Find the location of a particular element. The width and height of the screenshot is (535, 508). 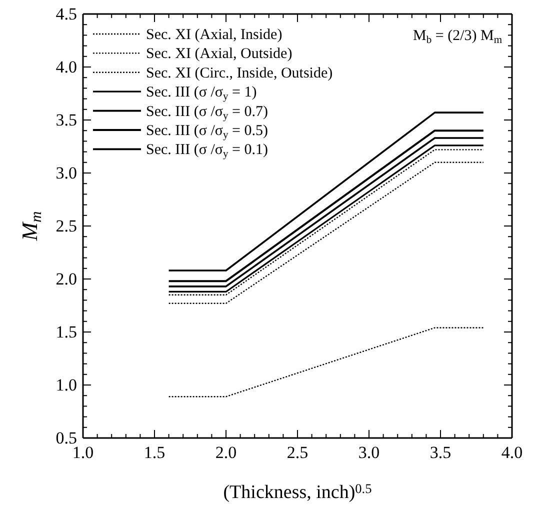

y-tick-label: 4.0 is located at coordinates (66, 66).